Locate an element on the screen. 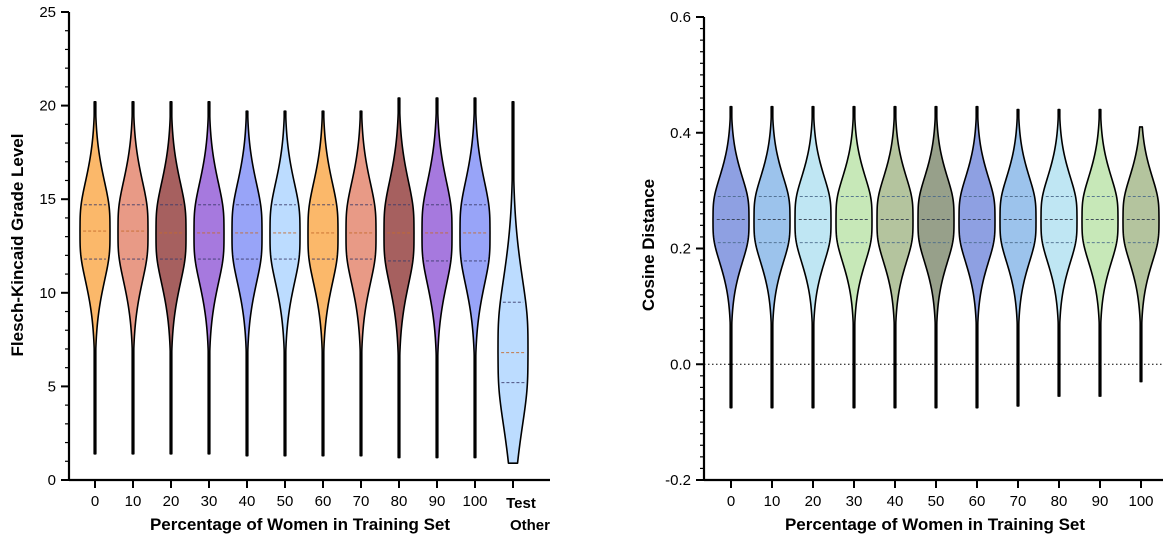 This screenshot has height=539, width=1166. fk-x-axis: 0 10 20 30 40 50 60 70 80 90 100 is located at coordinates (309, 494).